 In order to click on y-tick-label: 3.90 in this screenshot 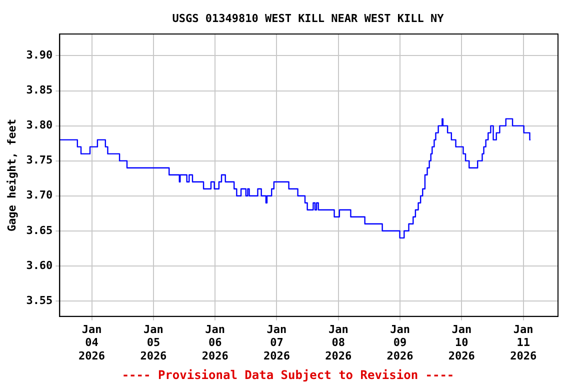, I will do `click(39, 55)`.